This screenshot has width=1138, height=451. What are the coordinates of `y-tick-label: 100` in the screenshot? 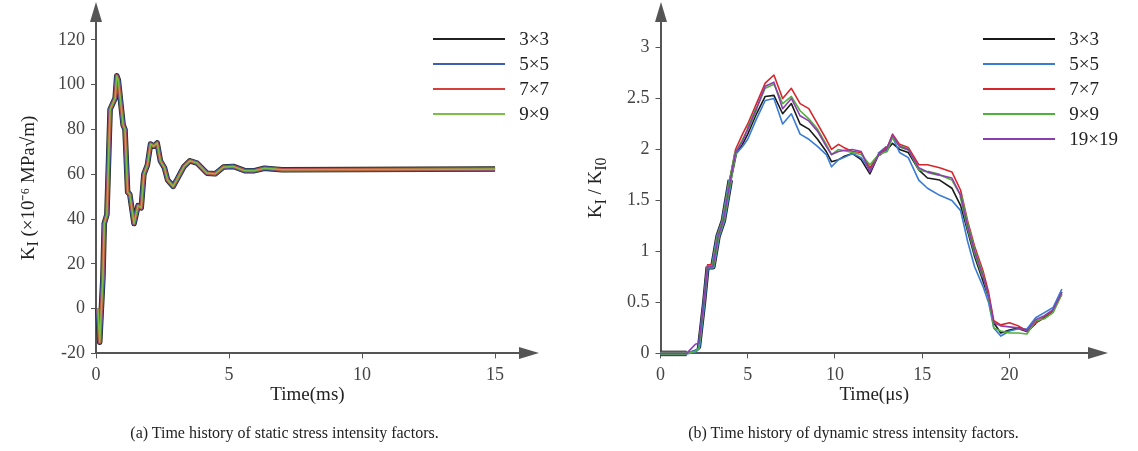 It's located at (71, 83).